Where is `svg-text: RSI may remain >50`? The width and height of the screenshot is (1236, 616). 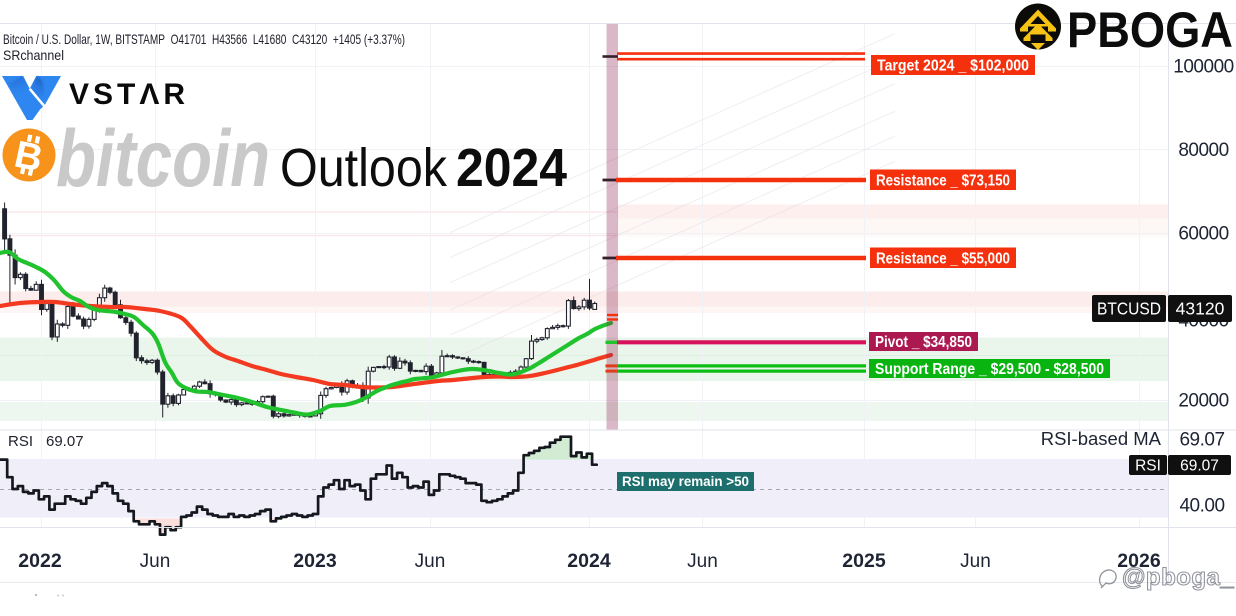 svg-text: RSI may remain >50 is located at coordinates (685, 481).